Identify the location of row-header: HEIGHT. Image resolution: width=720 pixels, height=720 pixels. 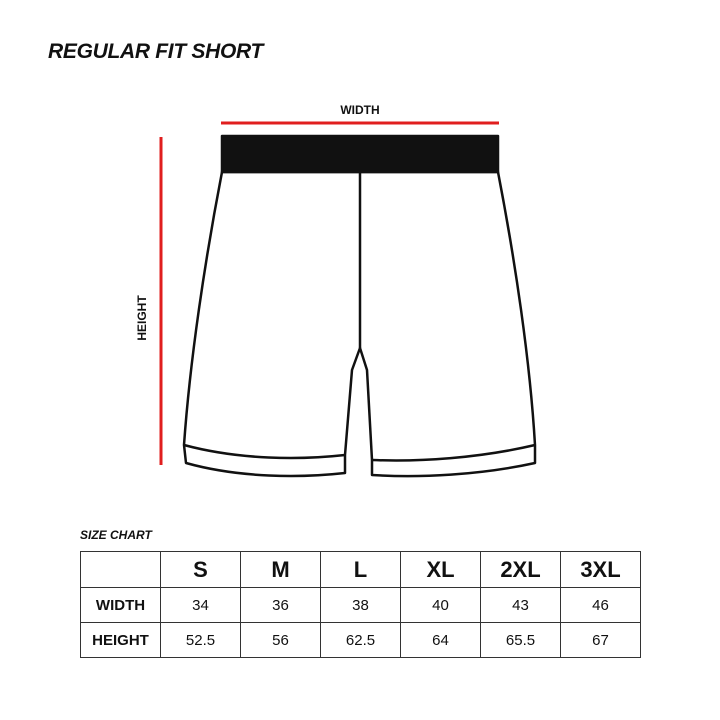
(120, 640).